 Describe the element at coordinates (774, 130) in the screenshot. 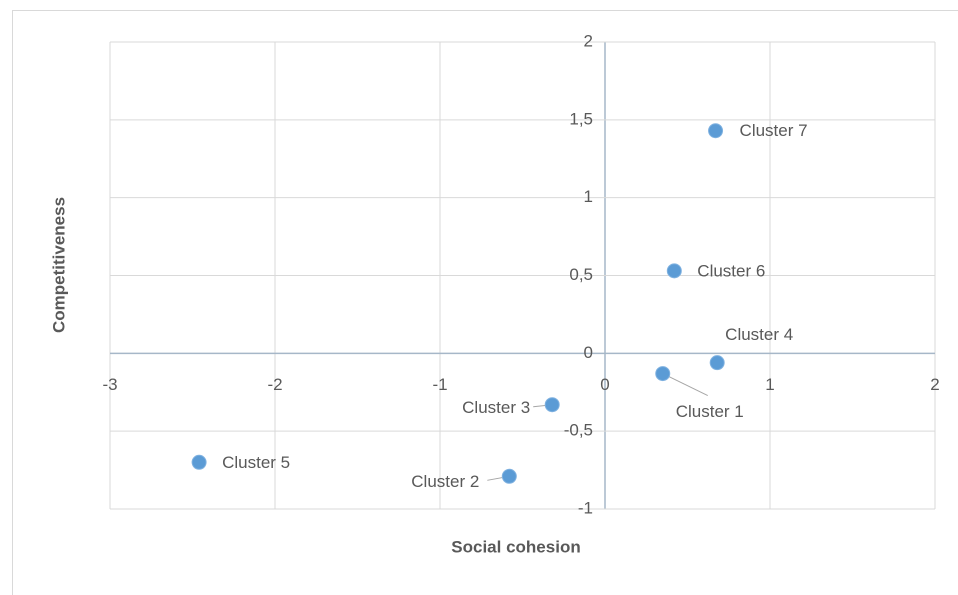

I see `data-label: Cluster 7` at that location.